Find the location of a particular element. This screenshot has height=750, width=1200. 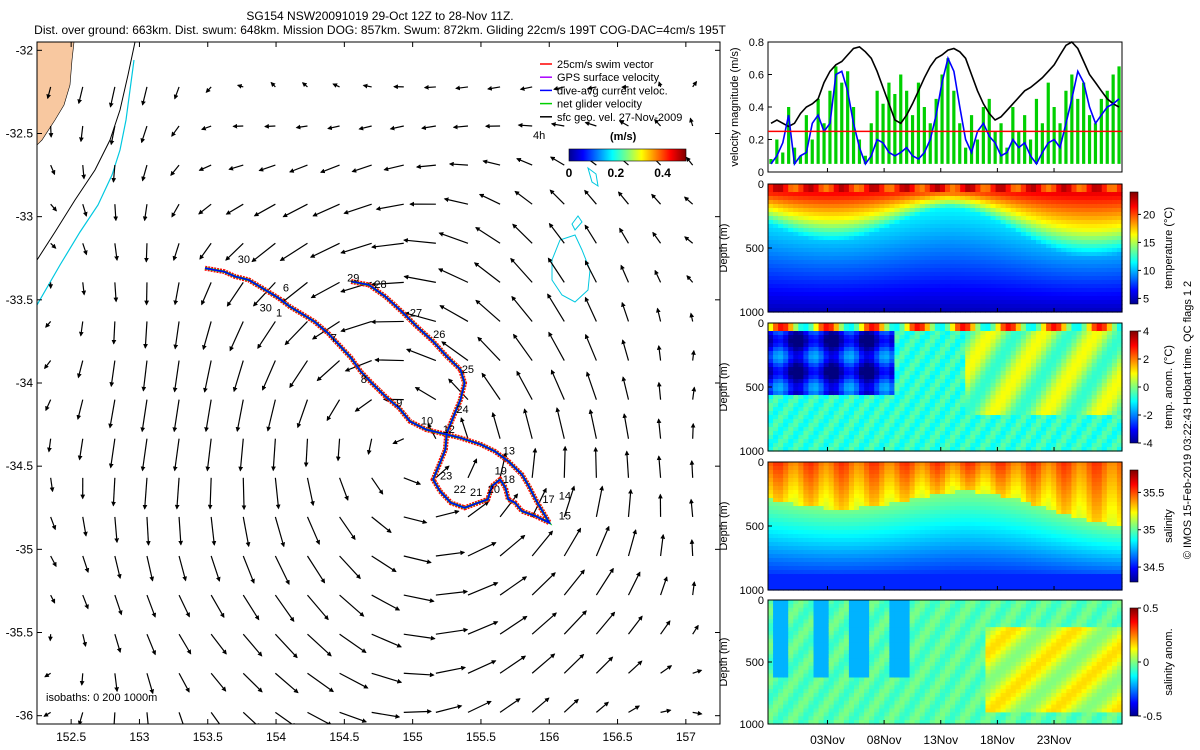

temperature-colorbar-tick: 10 is located at coordinates (1149, 271).